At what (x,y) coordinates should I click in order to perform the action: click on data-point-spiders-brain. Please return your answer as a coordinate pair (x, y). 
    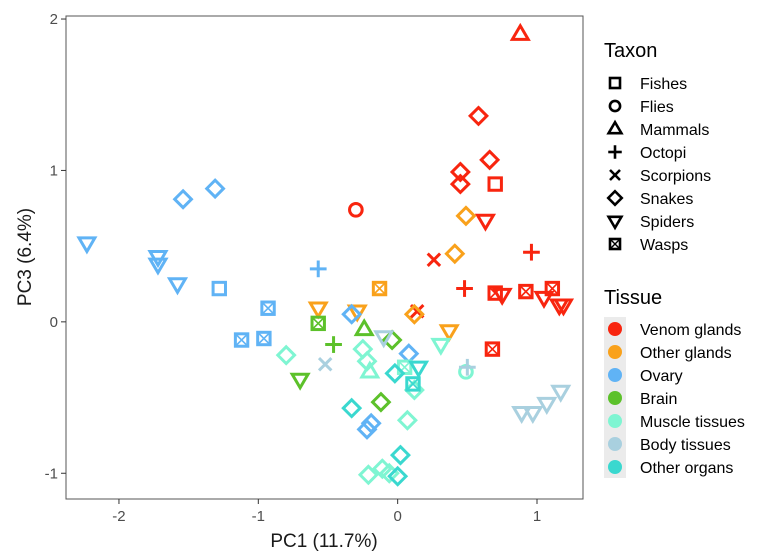
    Looking at the image, I should click on (300, 381).